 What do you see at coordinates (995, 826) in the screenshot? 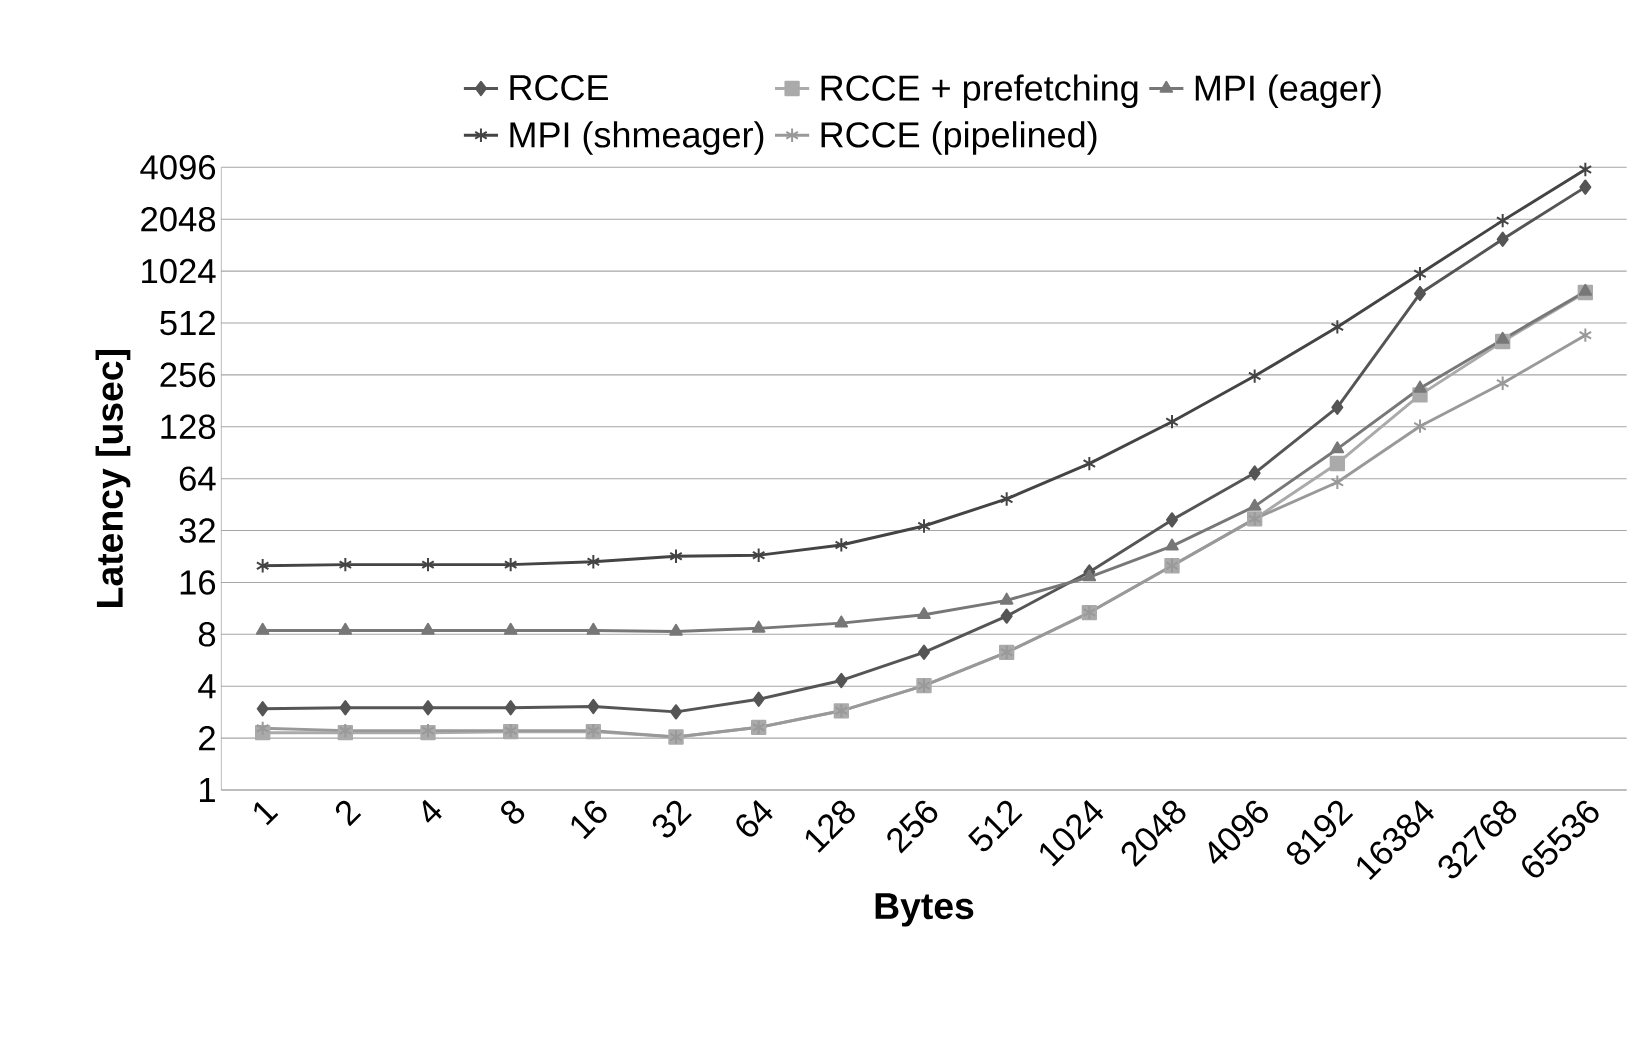
I see `x-tick-label: 512` at bounding box center [995, 826].